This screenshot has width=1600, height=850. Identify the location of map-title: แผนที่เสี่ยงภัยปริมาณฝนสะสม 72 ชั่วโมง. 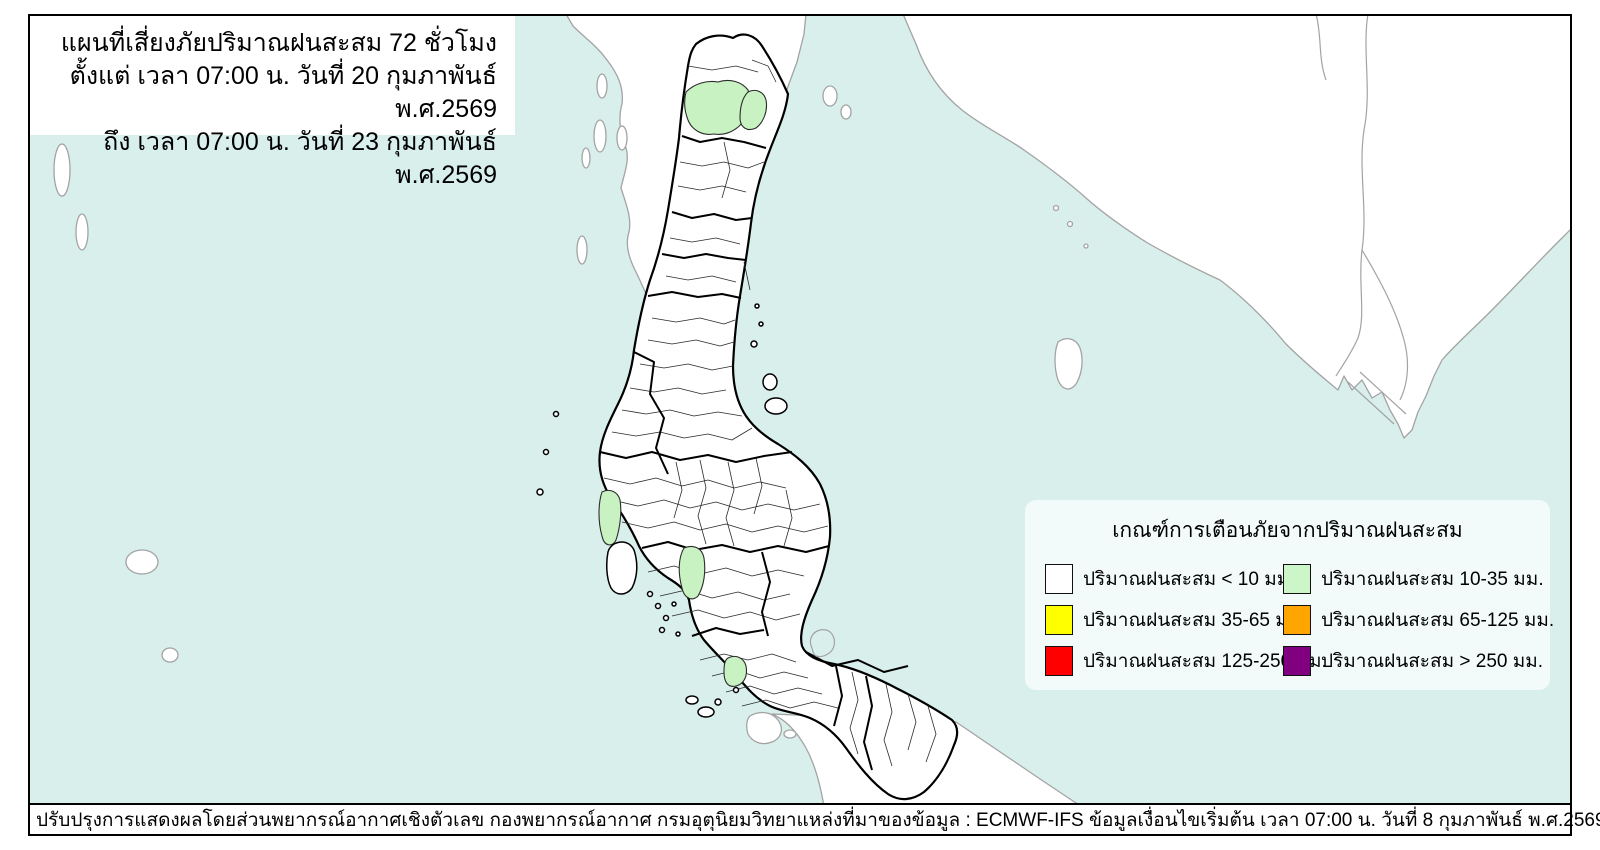
(278, 43).